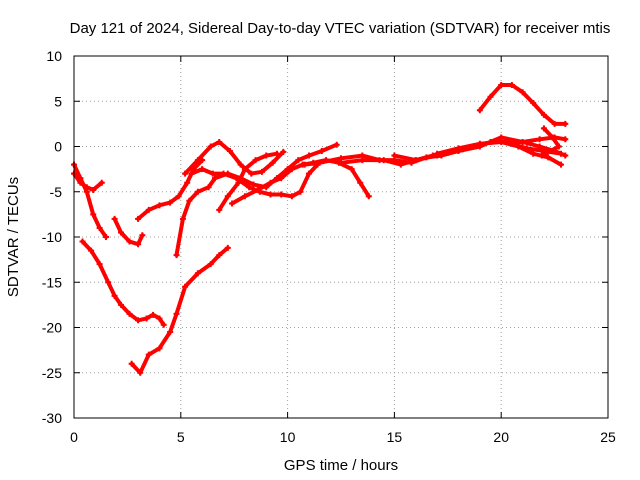 This screenshot has width=640, height=480. I want to click on x-tick-label: 0, so click(74, 437).